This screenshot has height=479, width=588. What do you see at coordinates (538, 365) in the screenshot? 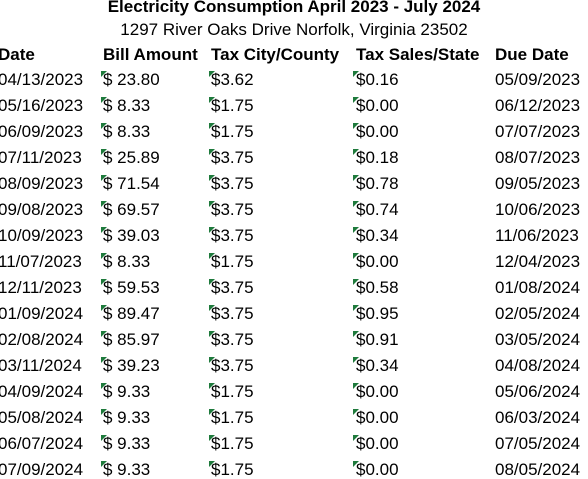
I see `cell: 04/08/2024` at bounding box center [538, 365].